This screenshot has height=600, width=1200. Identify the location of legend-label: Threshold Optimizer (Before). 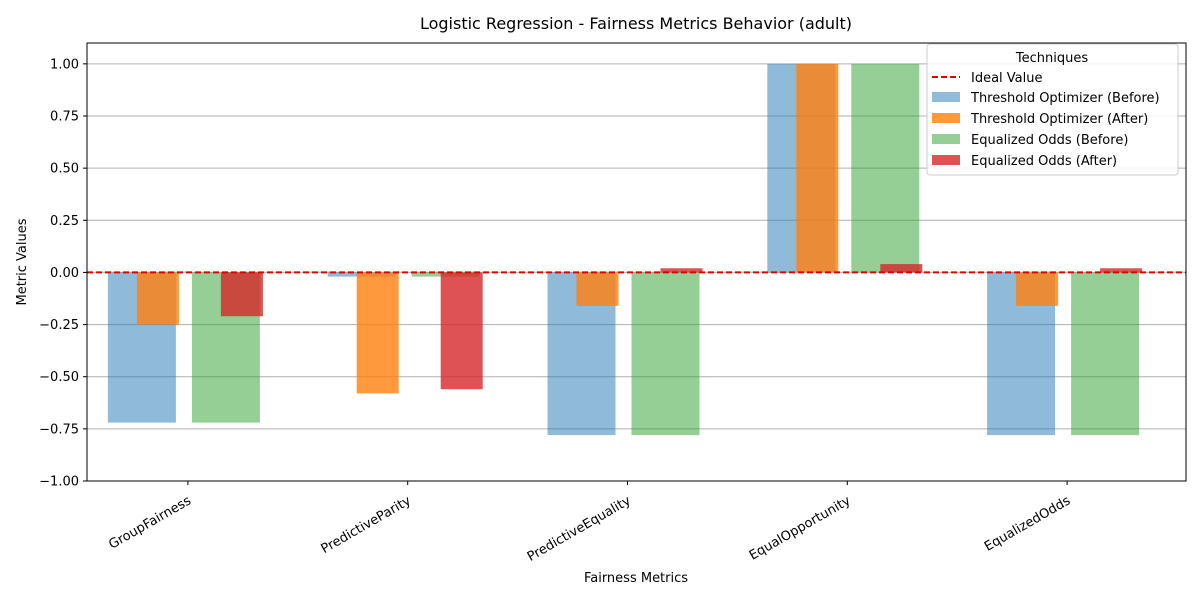
(1065, 98).